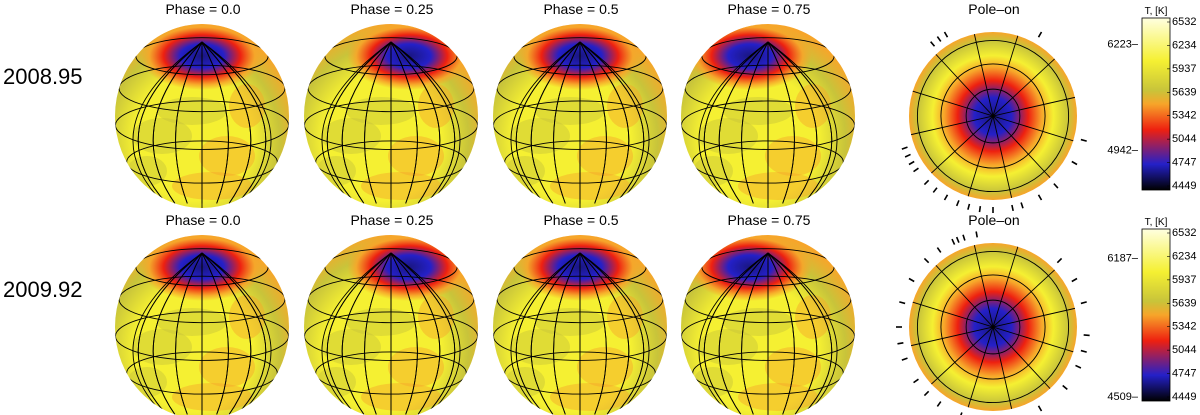  Describe the element at coordinates (202, 116) in the screenshot. I see `stellar-surface-map-r1-p0` at that location.